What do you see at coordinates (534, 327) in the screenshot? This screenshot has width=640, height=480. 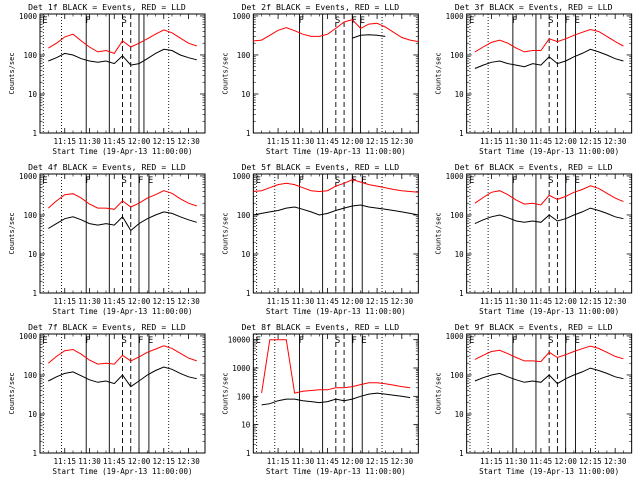 I see `panel-title: Det 9f BLACK = Events, RED = LLD` at bounding box center [534, 327].